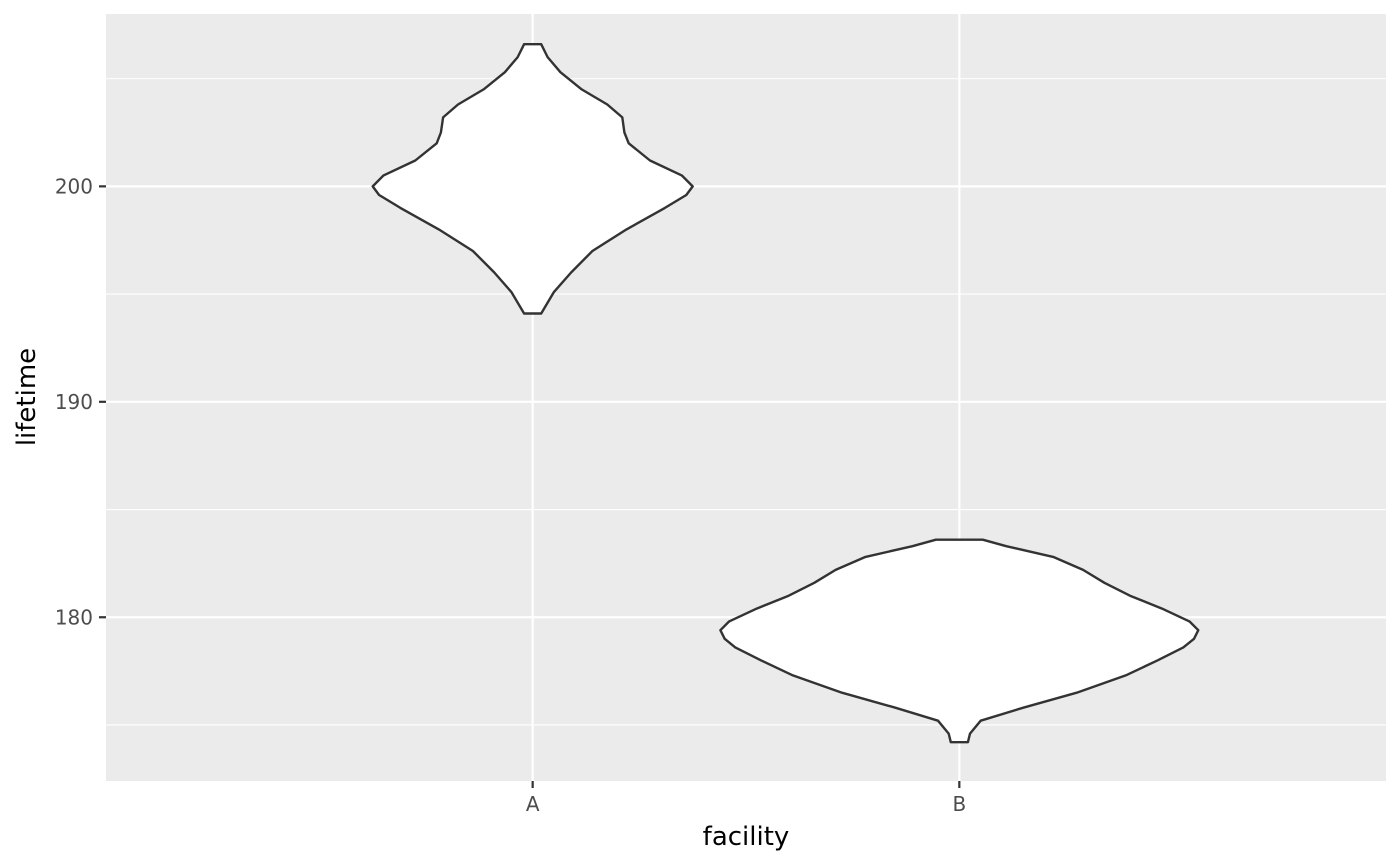  I want to click on y-tick-label: 190, so click(74, 402).